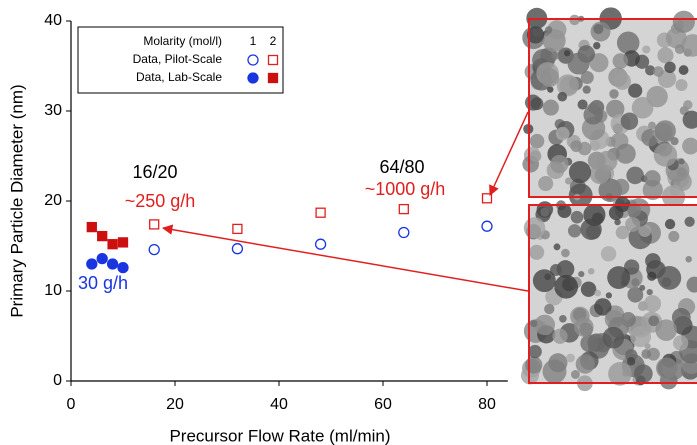 The height and width of the screenshot is (445, 697). Describe the element at coordinates (53, 290) in the screenshot. I see `y-tick-label: 10` at that location.